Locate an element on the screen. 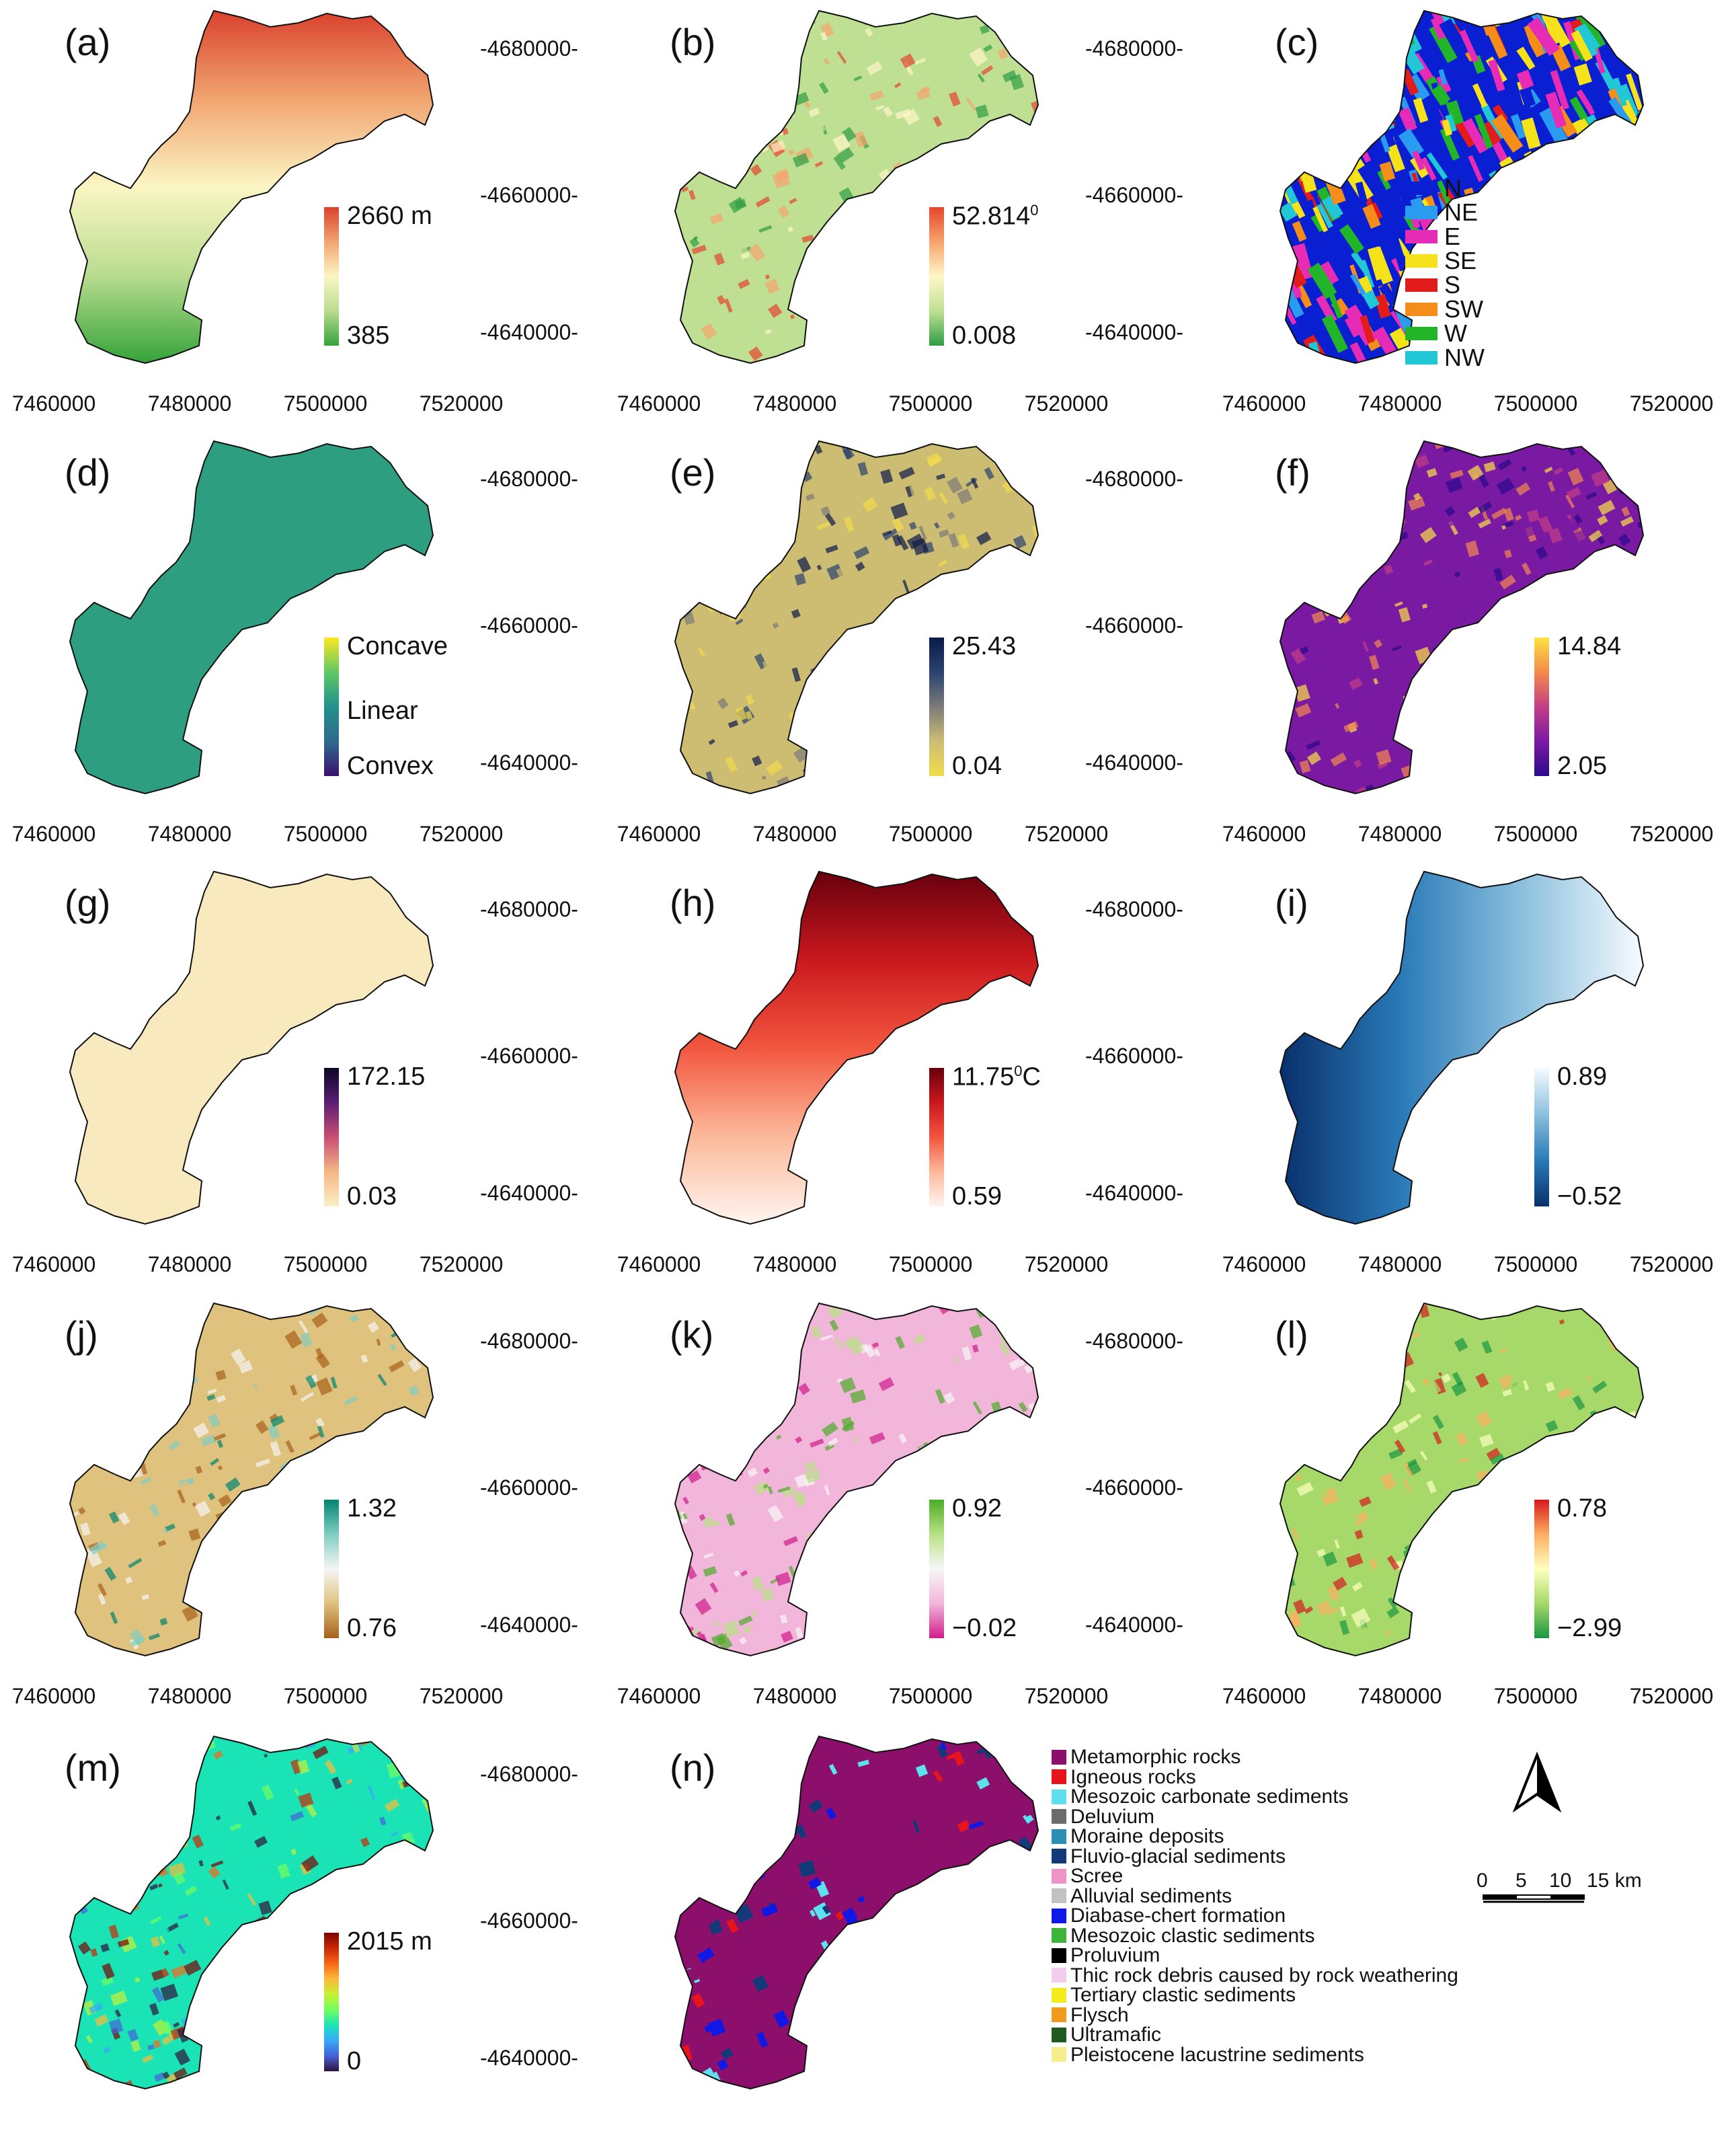 This screenshot has height=2156, width=1732. panel-label-d: (d) is located at coordinates (88, 472).